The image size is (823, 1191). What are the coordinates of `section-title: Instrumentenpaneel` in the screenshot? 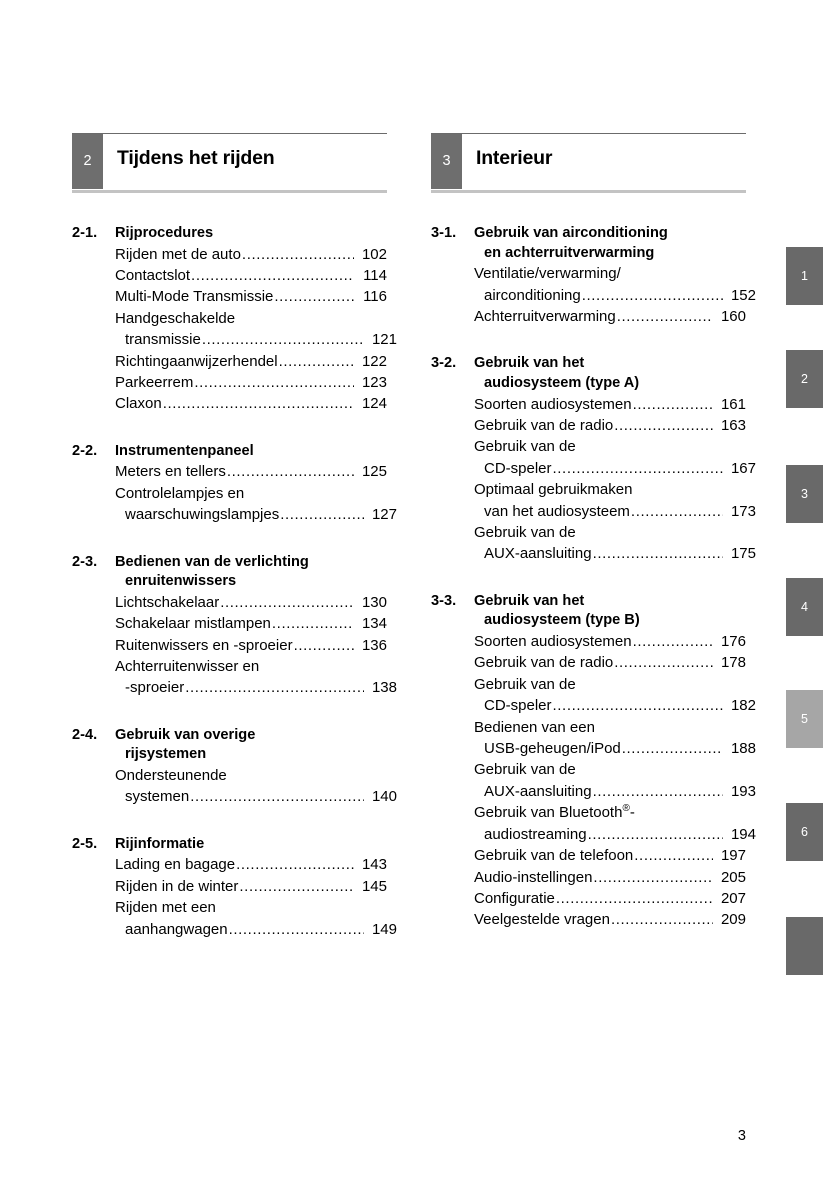 It's located at (251, 452).